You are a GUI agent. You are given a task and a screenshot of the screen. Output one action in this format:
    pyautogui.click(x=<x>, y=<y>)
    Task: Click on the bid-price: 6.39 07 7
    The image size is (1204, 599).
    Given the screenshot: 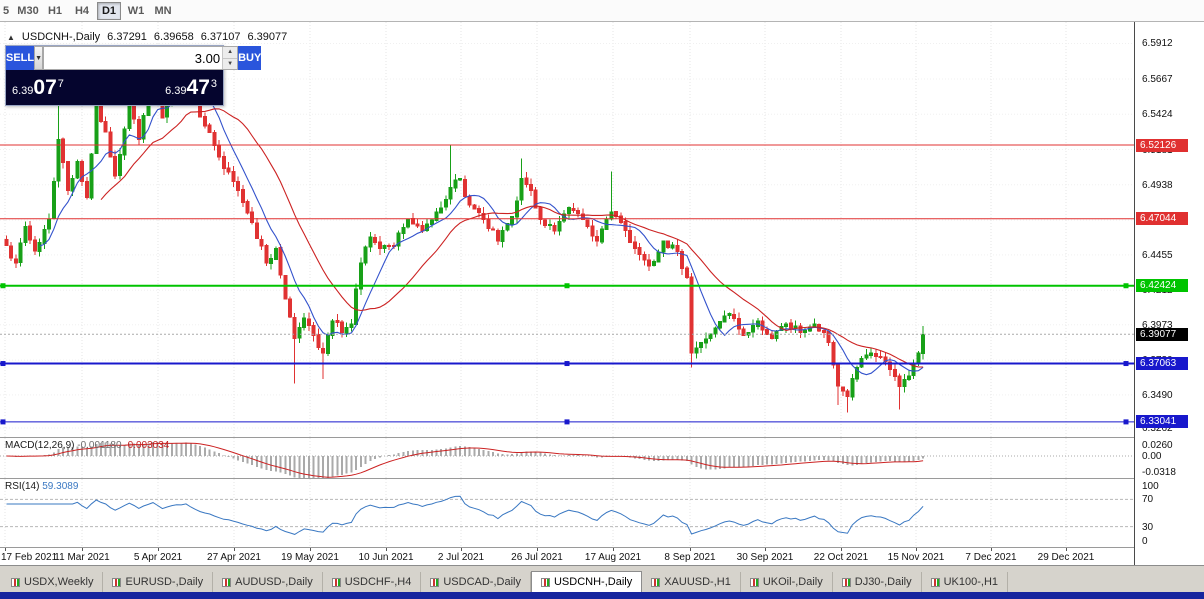 What is the action you would take?
    pyautogui.click(x=38, y=87)
    